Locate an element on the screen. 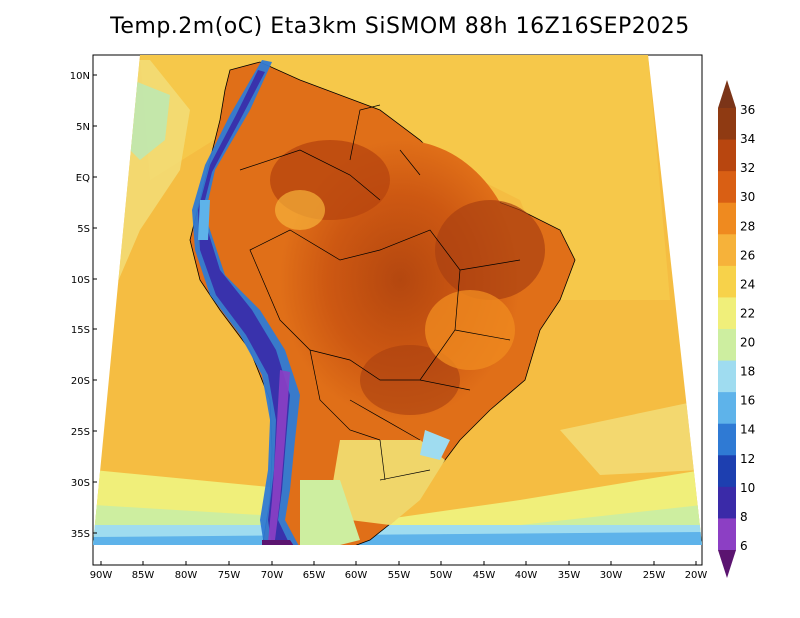 The width and height of the screenshot is (800, 618). colorbar-label: 14 is located at coordinates (747, 430).